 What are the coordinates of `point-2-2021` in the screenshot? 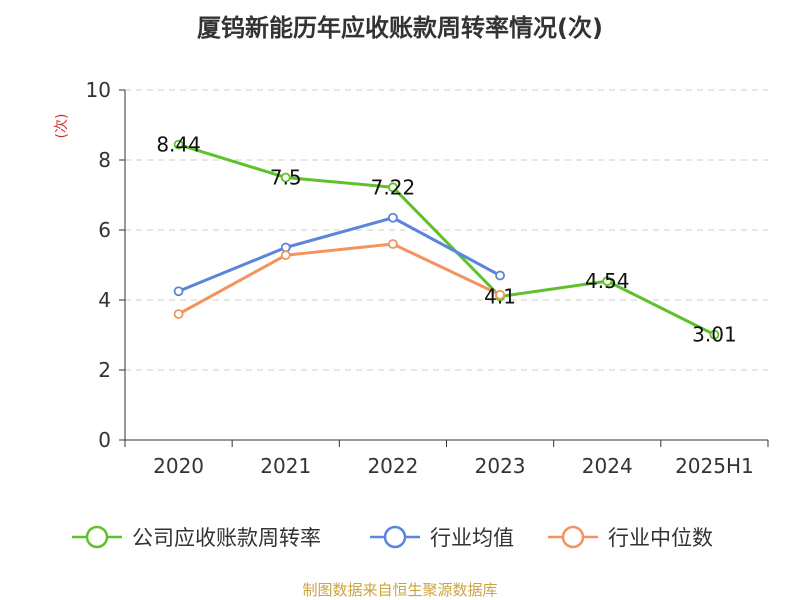 It's located at (285, 255).